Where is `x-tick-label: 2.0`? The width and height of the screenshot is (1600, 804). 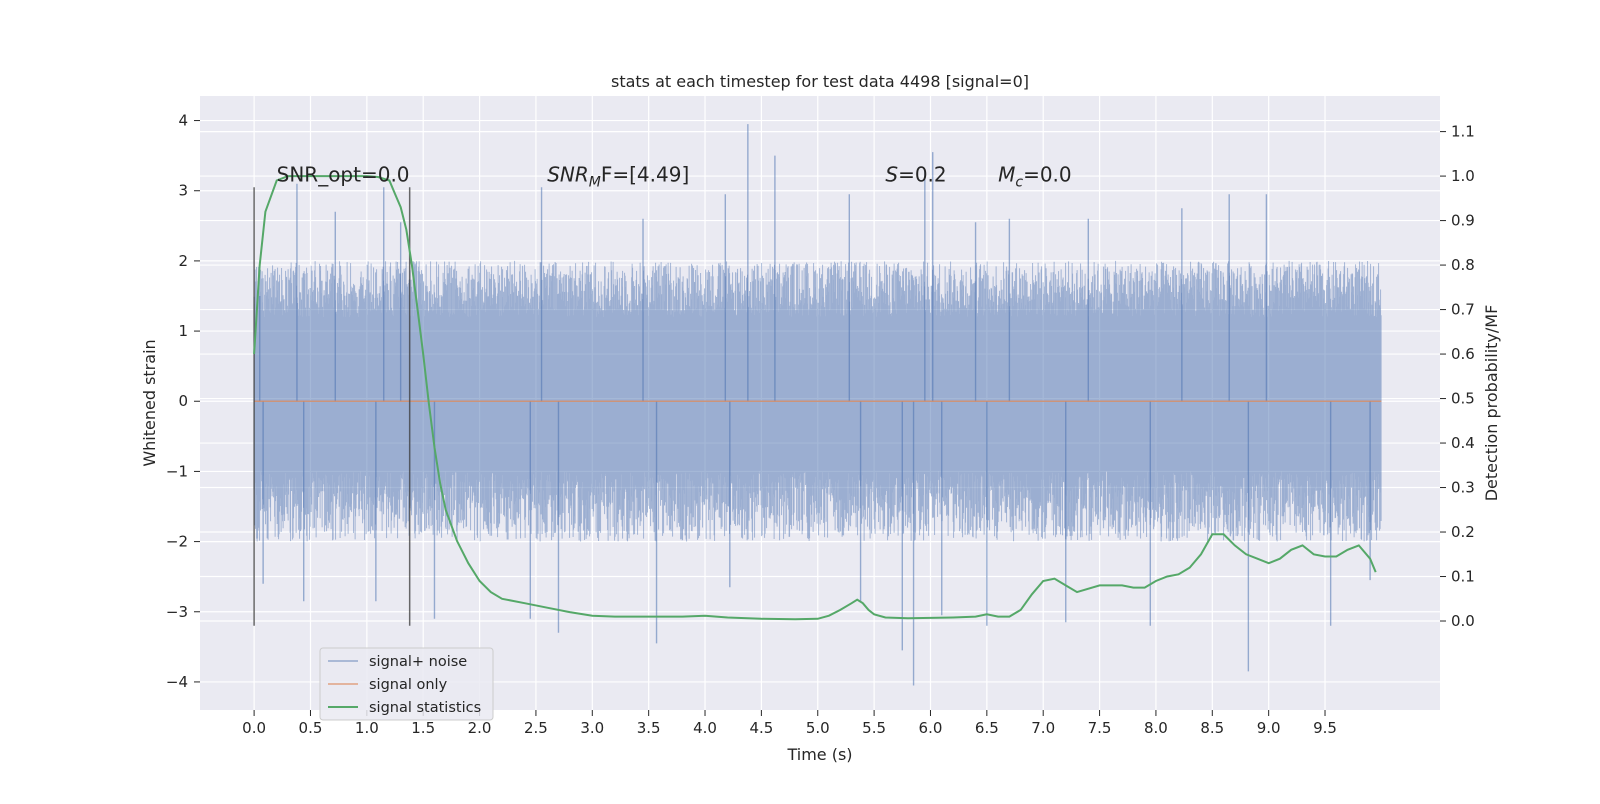
x-tick-label: 2.0 is located at coordinates (480, 728).